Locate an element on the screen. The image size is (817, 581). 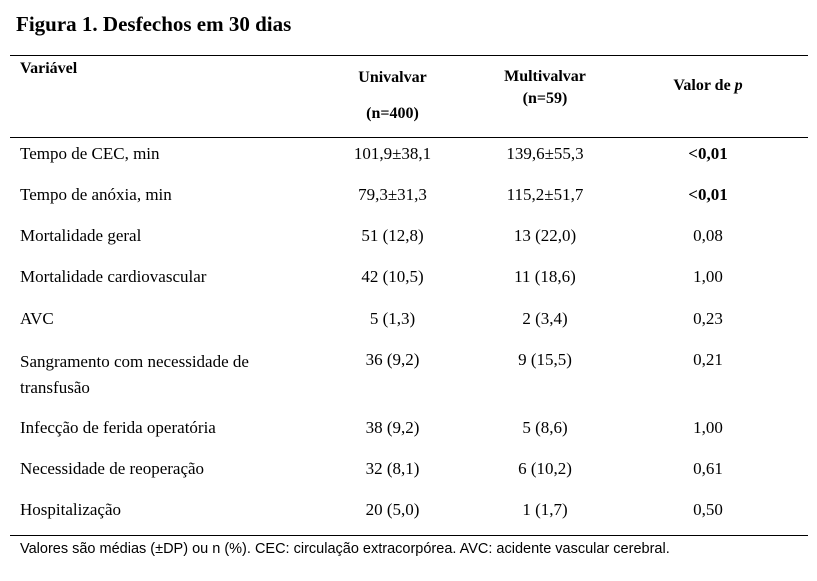
row-multivalvar: 11 (18,6) is located at coordinates (545, 276).